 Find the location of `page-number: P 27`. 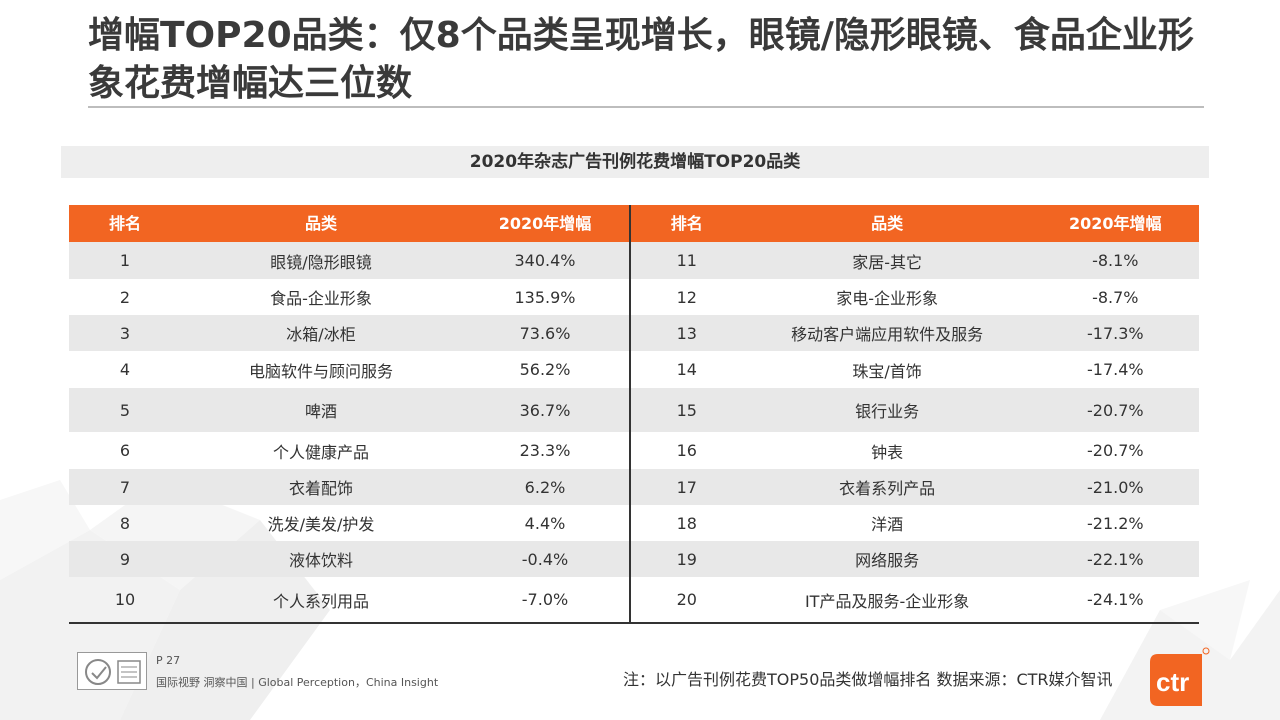

page-number: P 27 is located at coordinates (168, 660).